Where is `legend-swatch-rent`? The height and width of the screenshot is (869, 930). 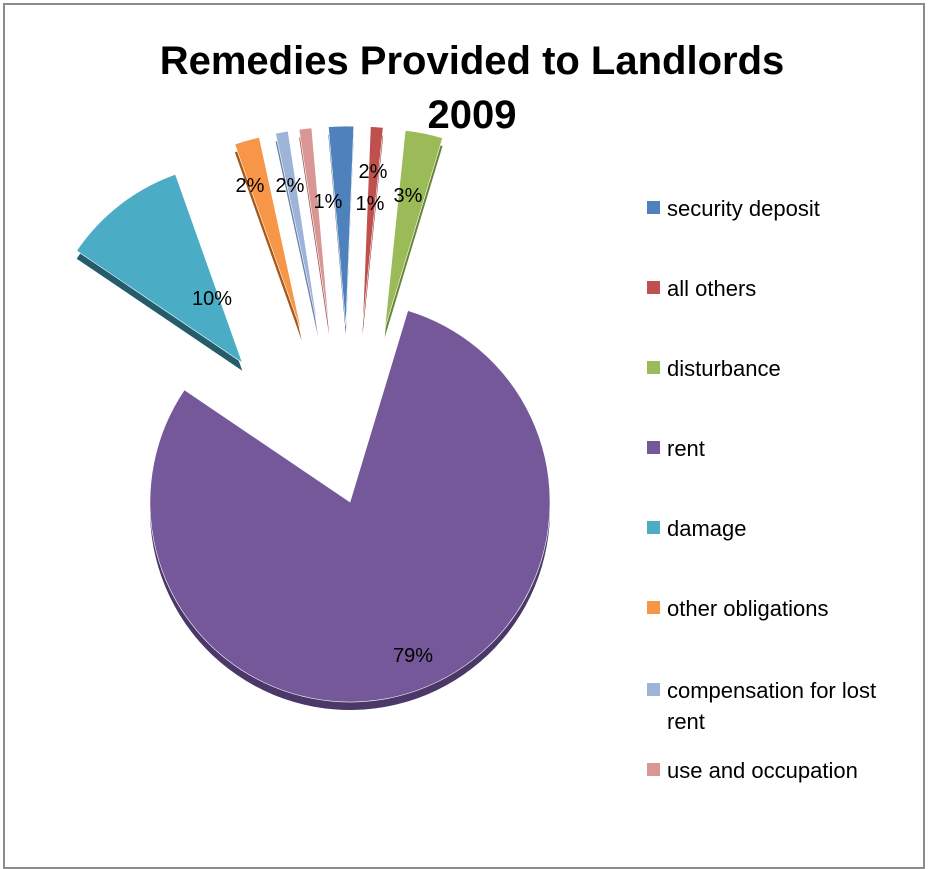 legend-swatch-rent is located at coordinates (653, 447).